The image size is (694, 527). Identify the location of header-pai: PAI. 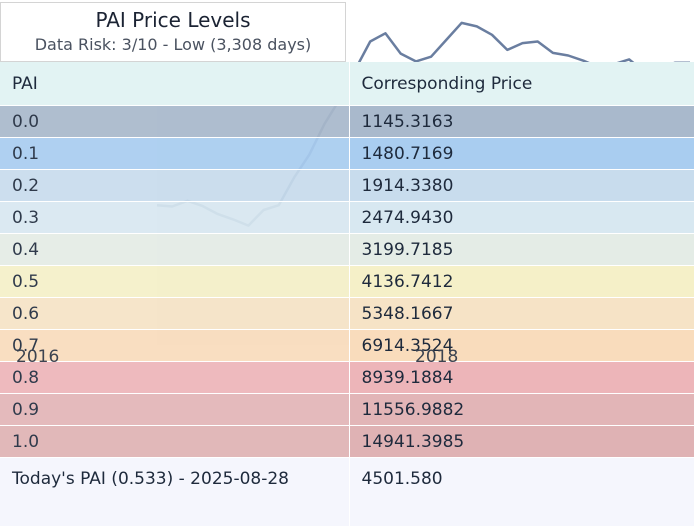
(174, 84).